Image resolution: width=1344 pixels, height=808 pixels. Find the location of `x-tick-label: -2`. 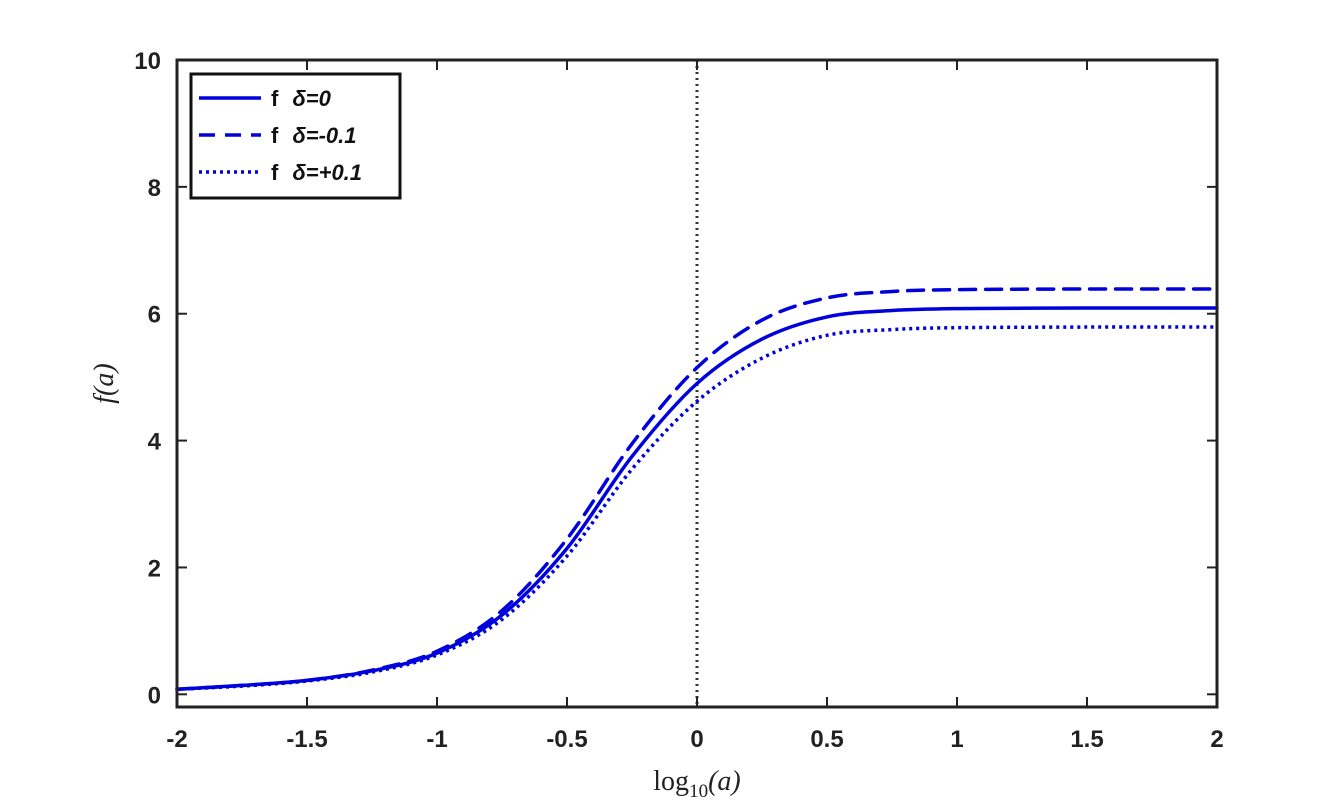

x-tick-label: -2 is located at coordinates (176, 739).